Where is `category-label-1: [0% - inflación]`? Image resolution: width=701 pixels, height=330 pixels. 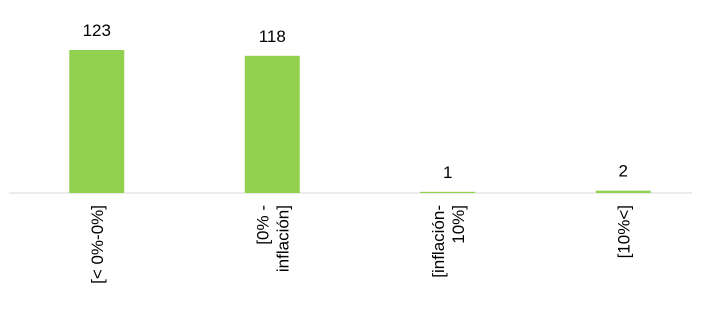 category-label-1: [0% - inflación] is located at coordinates (272, 238).